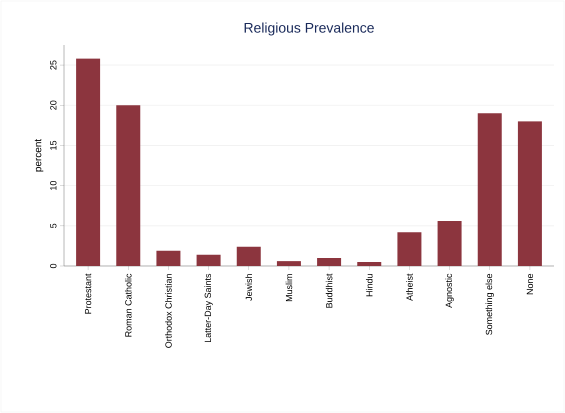 This screenshot has width=565, height=413. Describe the element at coordinates (88, 294) in the screenshot. I see `x-tick-label: Protestant` at that location.